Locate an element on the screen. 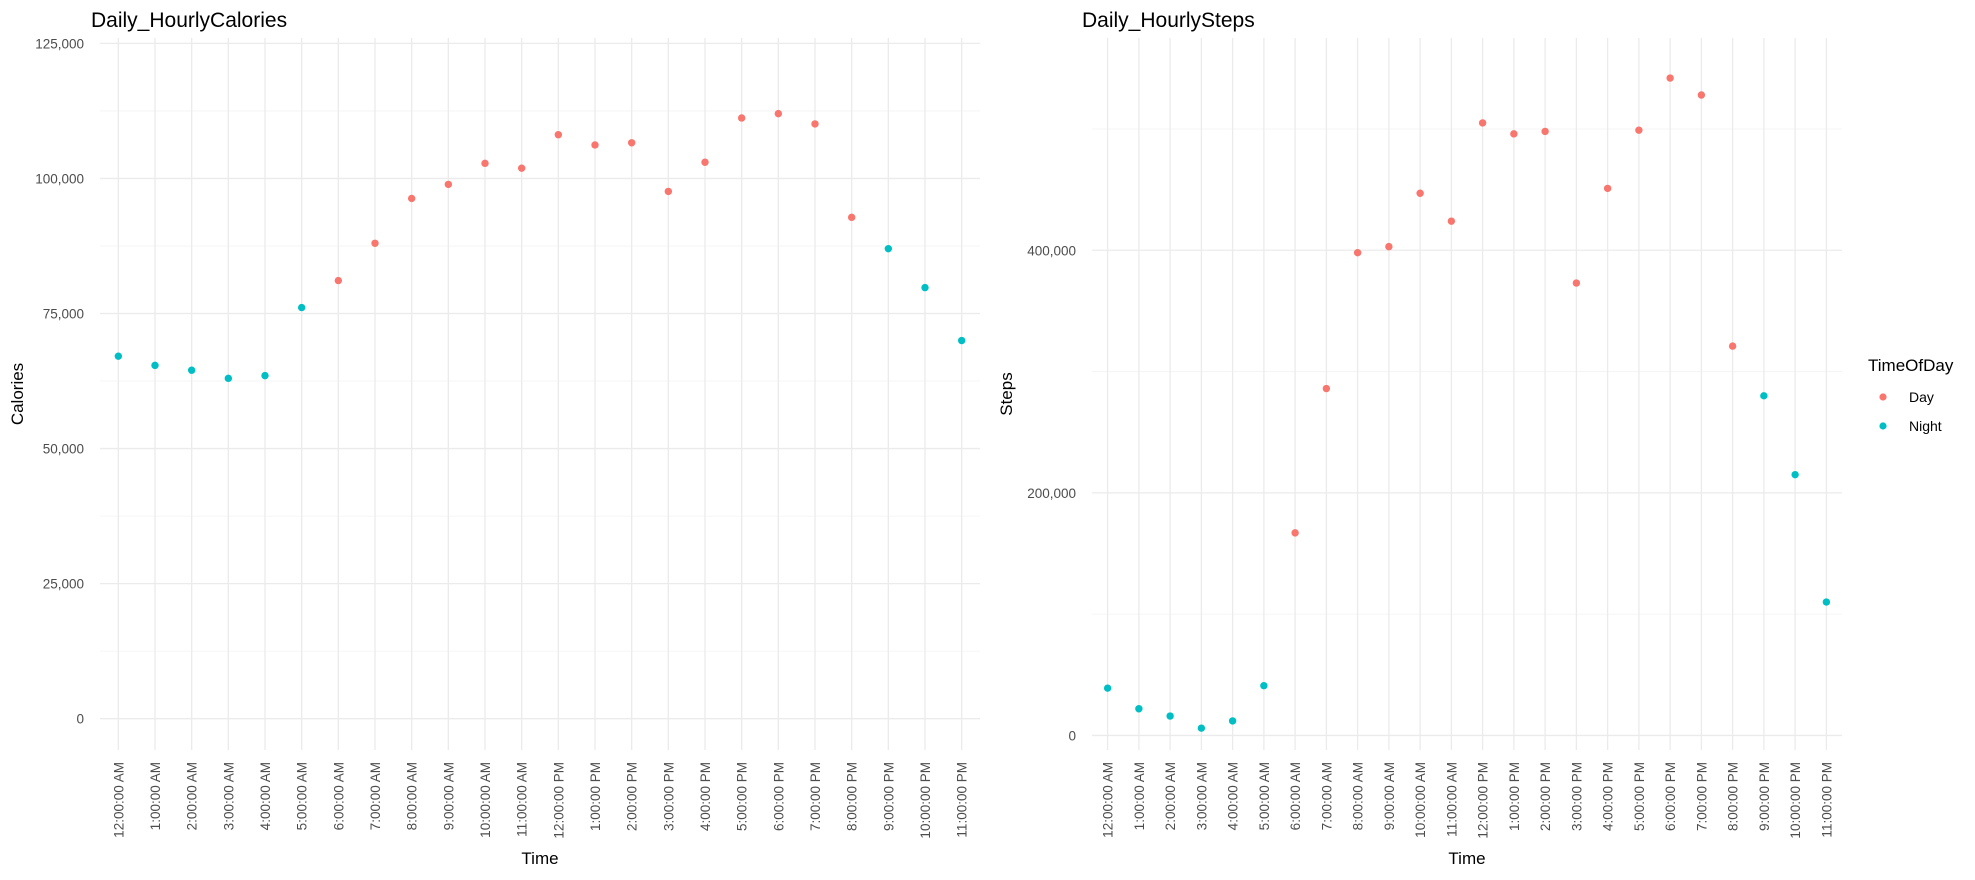  legend-label-night: Night is located at coordinates (1925, 426).